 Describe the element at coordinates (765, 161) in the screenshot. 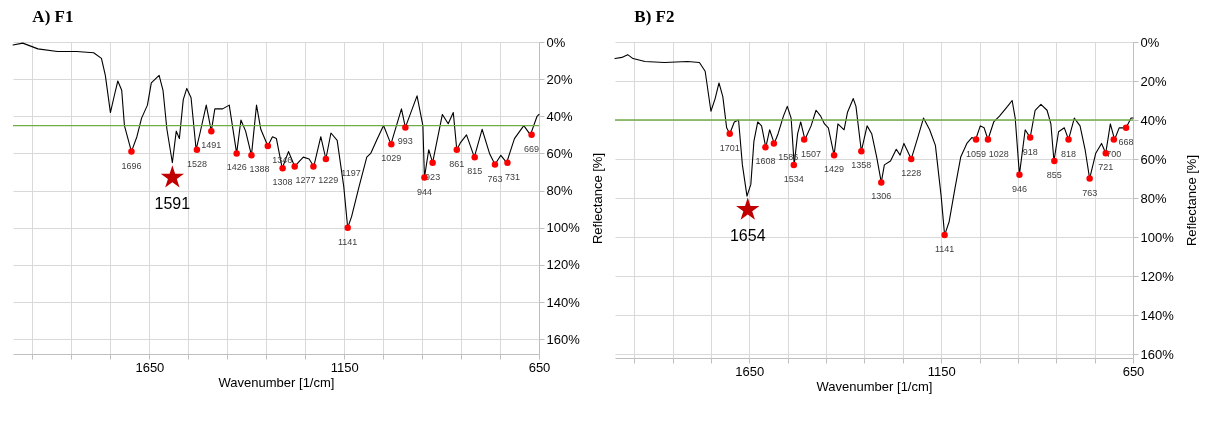

I see `annotation: 1608` at that location.